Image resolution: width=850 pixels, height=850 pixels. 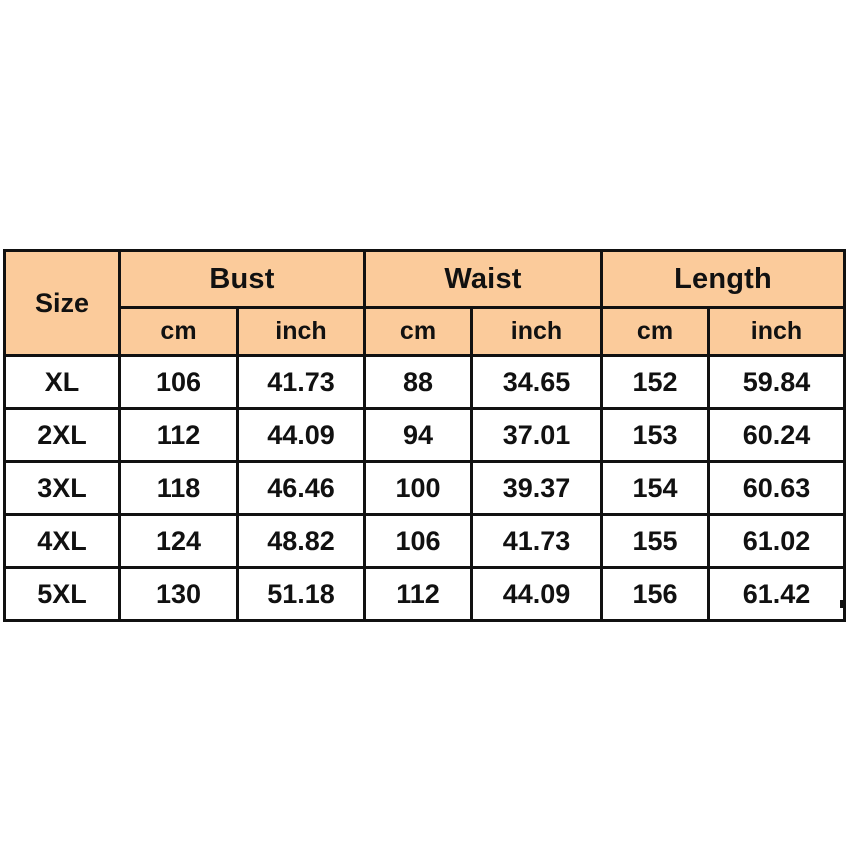 What do you see at coordinates (655, 541) in the screenshot?
I see `cell-length-cm: 155` at bounding box center [655, 541].